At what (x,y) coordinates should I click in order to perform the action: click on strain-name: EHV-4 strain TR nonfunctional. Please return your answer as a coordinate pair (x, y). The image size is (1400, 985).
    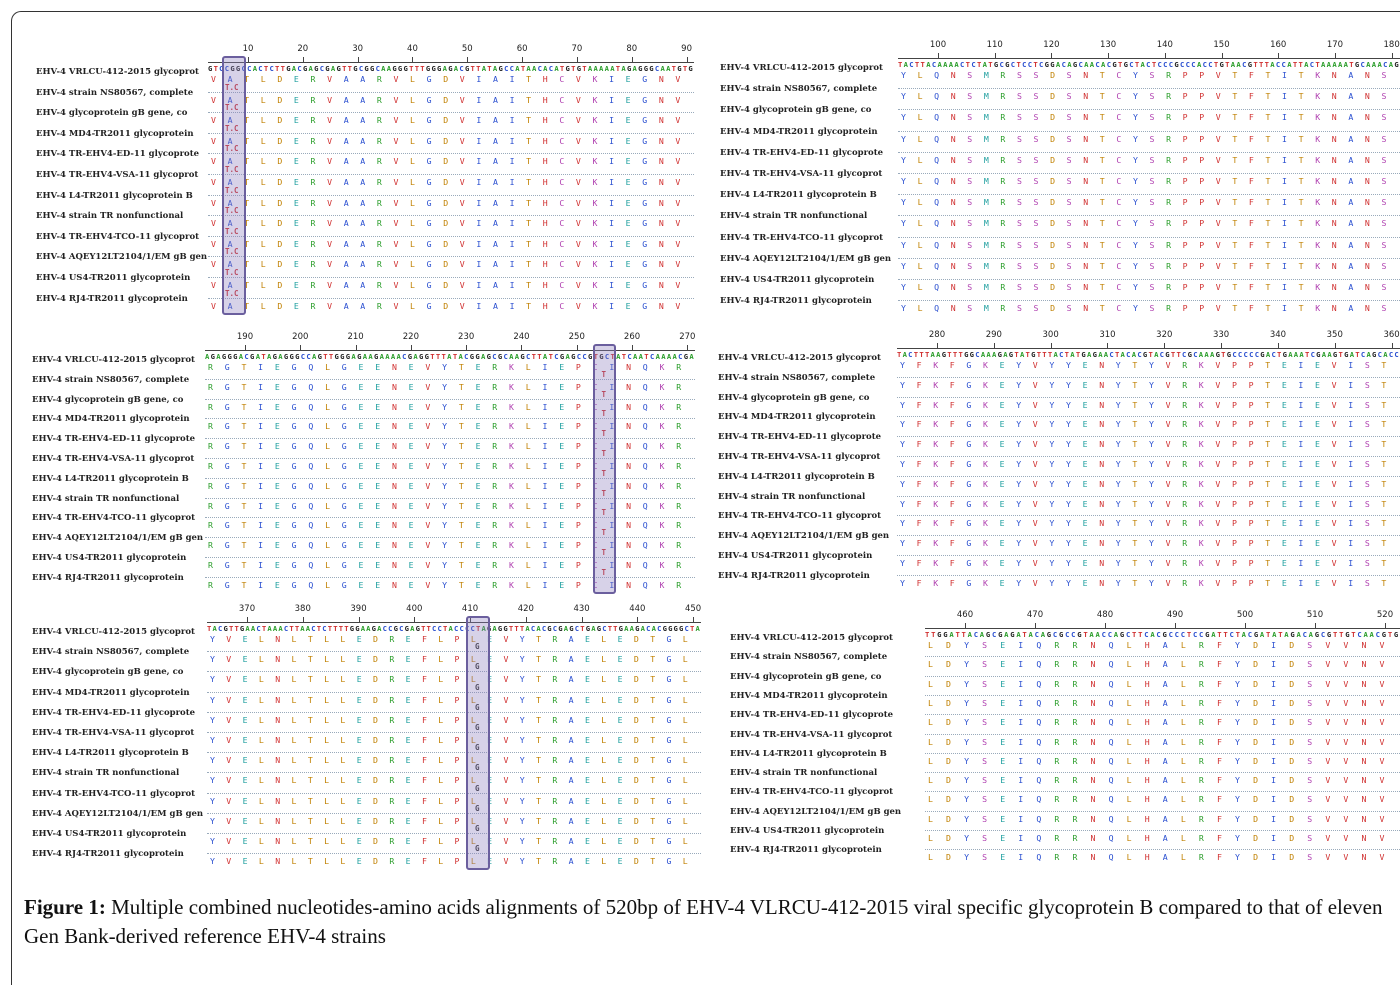
    Looking at the image, I should click on (110, 216).